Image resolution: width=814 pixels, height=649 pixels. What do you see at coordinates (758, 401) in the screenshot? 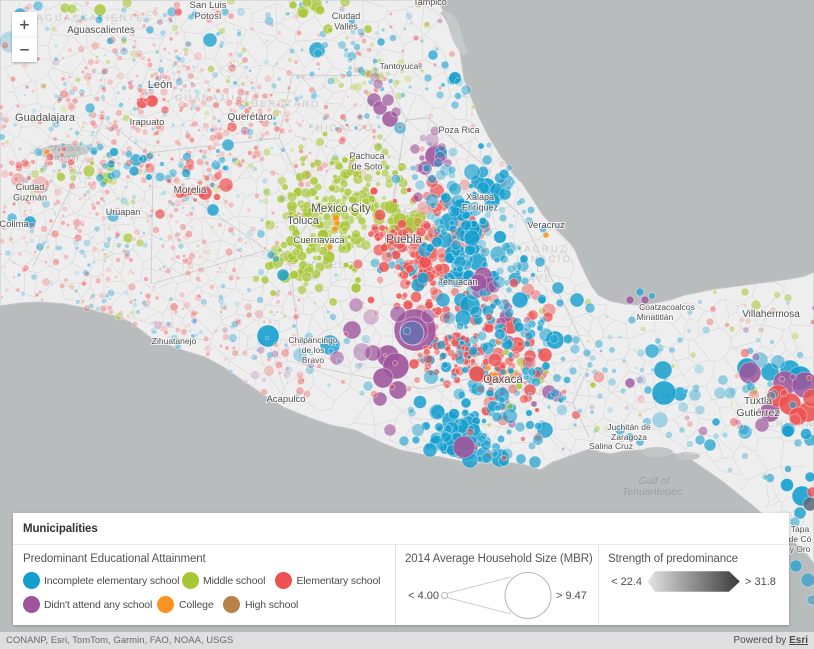
I see `svg-text: Tuxtla` at bounding box center [758, 401].